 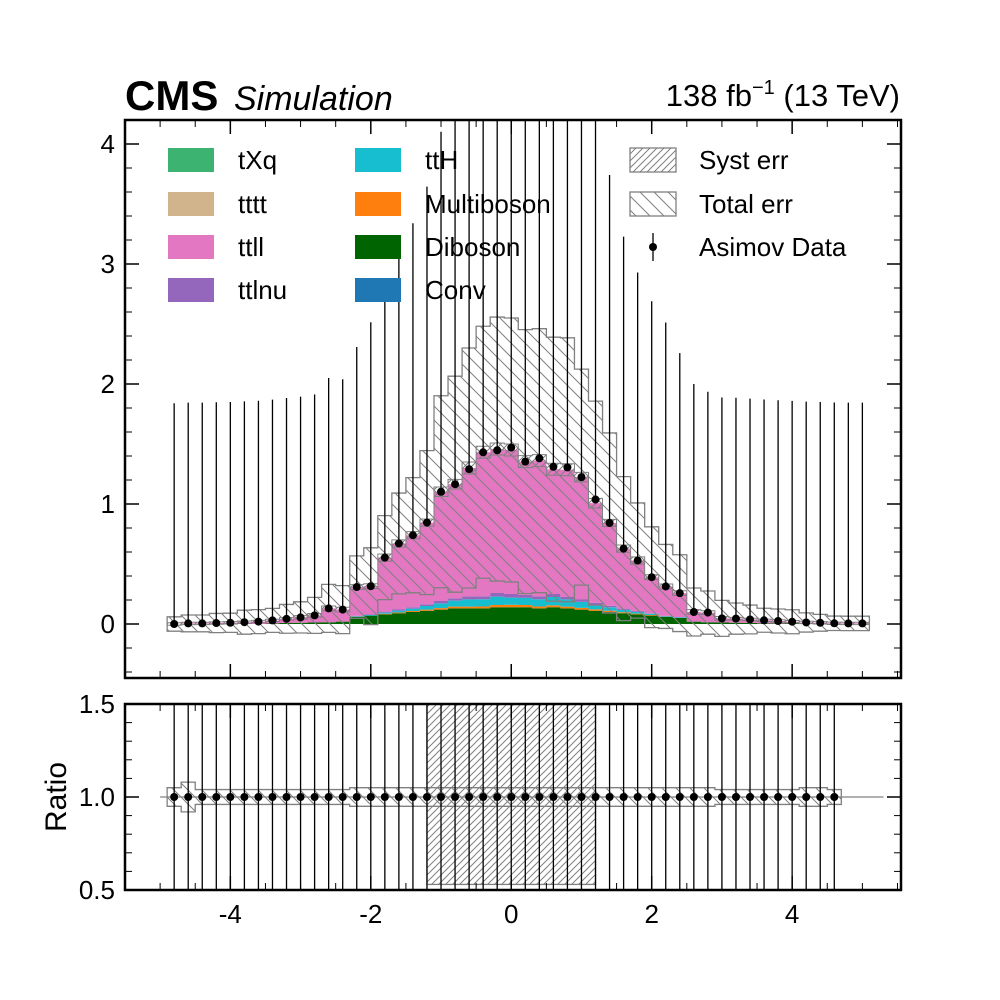 What do you see at coordinates (108, 384) in the screenshot?
I see `y-tick-label: 2` at bounding box center [108, 384].